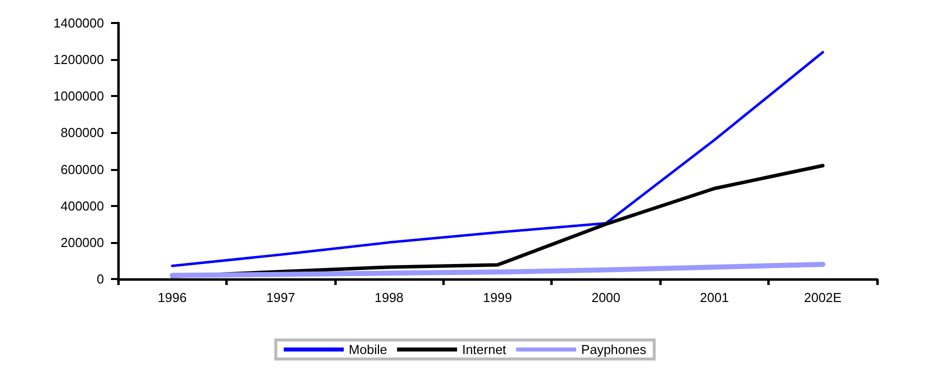 This screenshot has height=375, width=930. I want to click on y-tick-label: 0, so click(100, 279).